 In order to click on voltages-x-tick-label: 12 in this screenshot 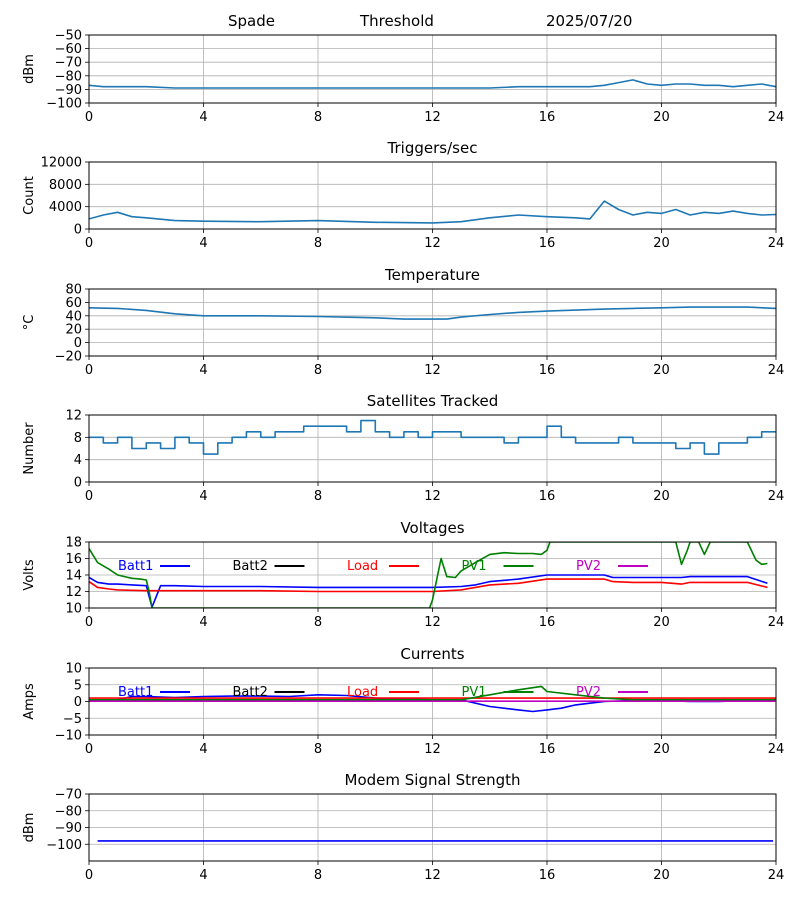, I will do `click(432, 622)`.